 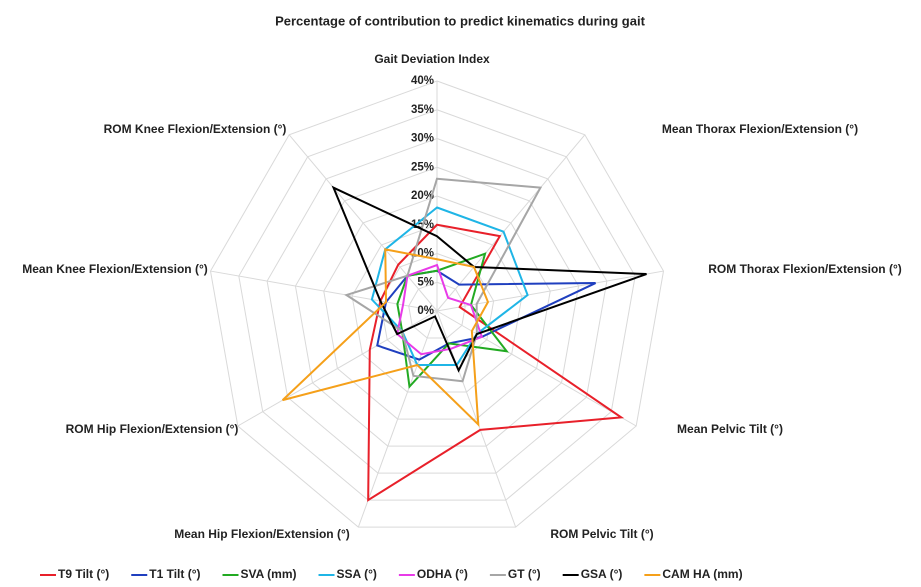 What do you see at coordinates (174, 574) in the screenshot?
I see `legend-label: T1 Tilt (°)` at bounding box center [174, 574].